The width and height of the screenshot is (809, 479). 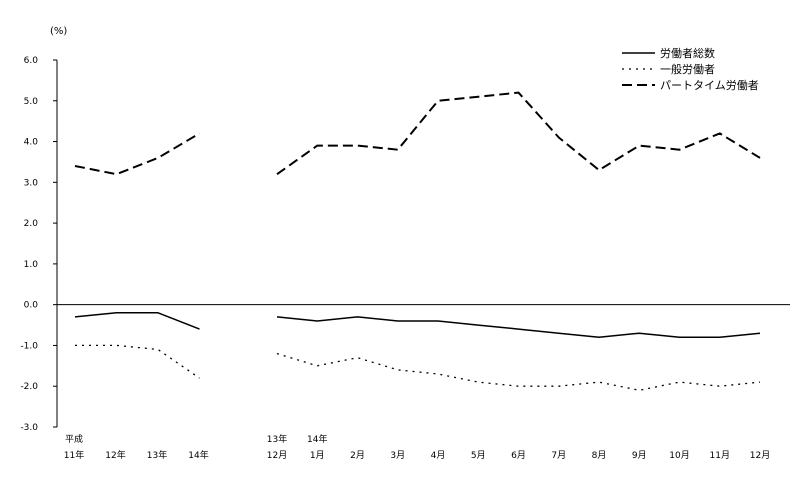 What do you see at coordinates (29, 387) in the screenshot?
I see `y-tick-label: -2.0` at bounding box center [29, 387].